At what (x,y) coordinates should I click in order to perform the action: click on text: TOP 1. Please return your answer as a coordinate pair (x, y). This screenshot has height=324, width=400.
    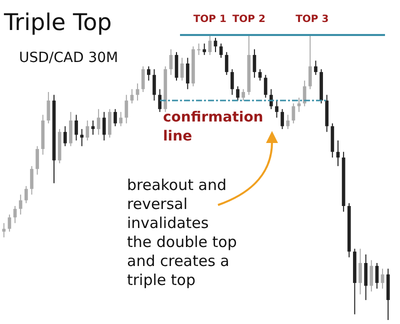
    Looking at the image, I should click on (210, 19).